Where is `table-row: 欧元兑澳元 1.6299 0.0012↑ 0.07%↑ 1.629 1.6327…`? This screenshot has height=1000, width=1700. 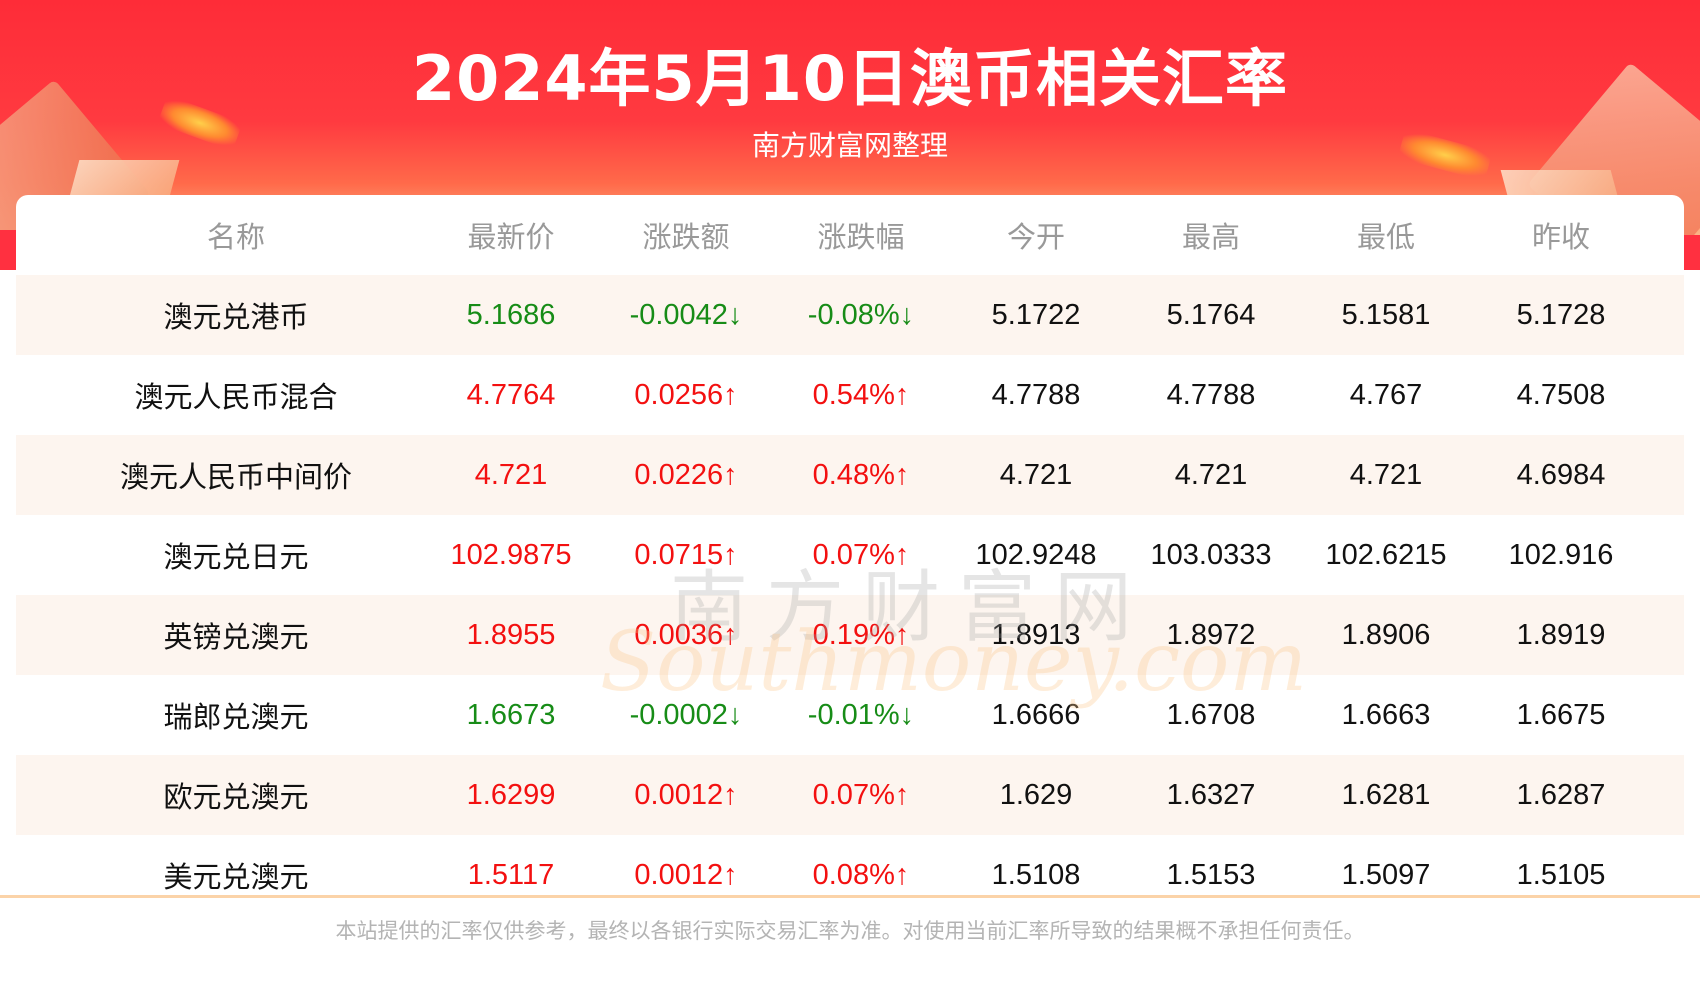
table-row: 欧元兑澳元 1.6299 0.0012↑ 0.07%↑ 1.629 1.6327… is located at coordinates (850, 795).